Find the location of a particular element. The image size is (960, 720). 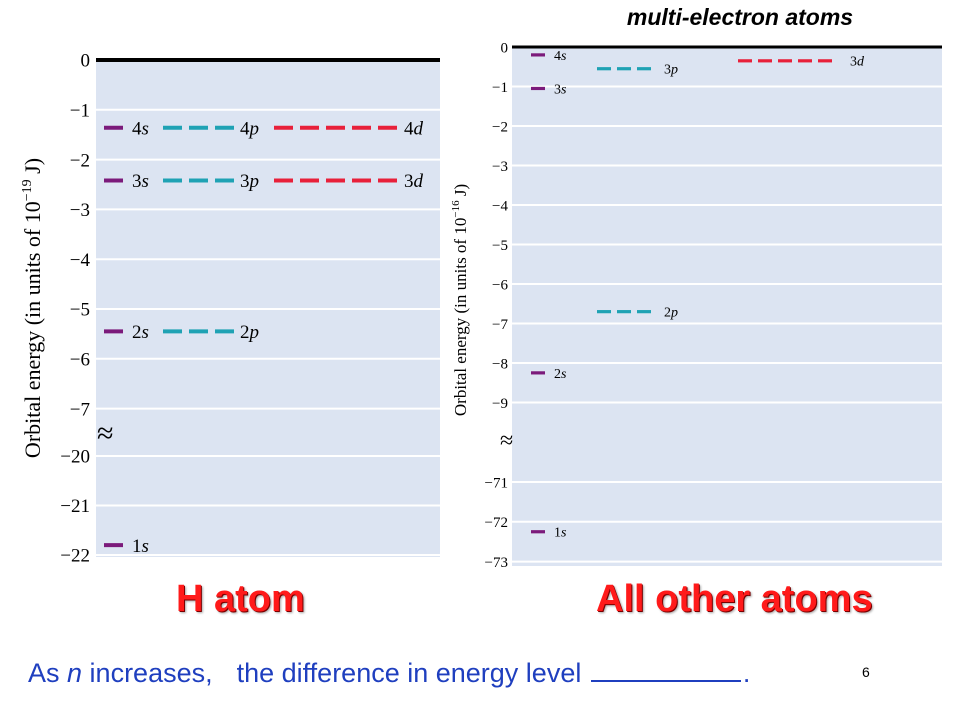

caption-n: n is located at coordinates (75, 673).